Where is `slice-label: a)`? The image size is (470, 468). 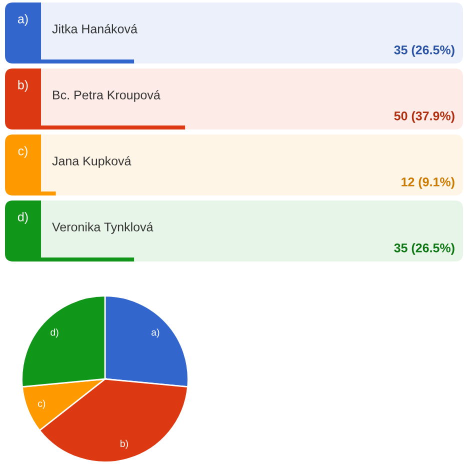
slice-label: a) is located at coordinates (156, 333).